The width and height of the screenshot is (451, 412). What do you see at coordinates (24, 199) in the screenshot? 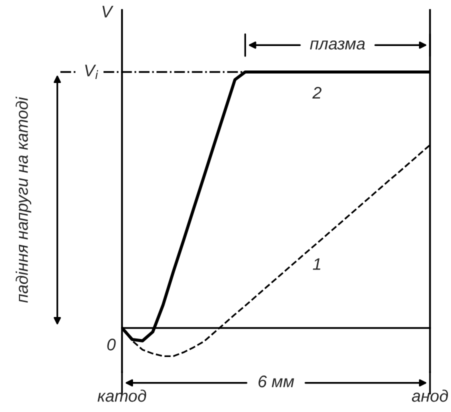
I see `text: падіння напруги на катоді` at bounding box center [24, 199].